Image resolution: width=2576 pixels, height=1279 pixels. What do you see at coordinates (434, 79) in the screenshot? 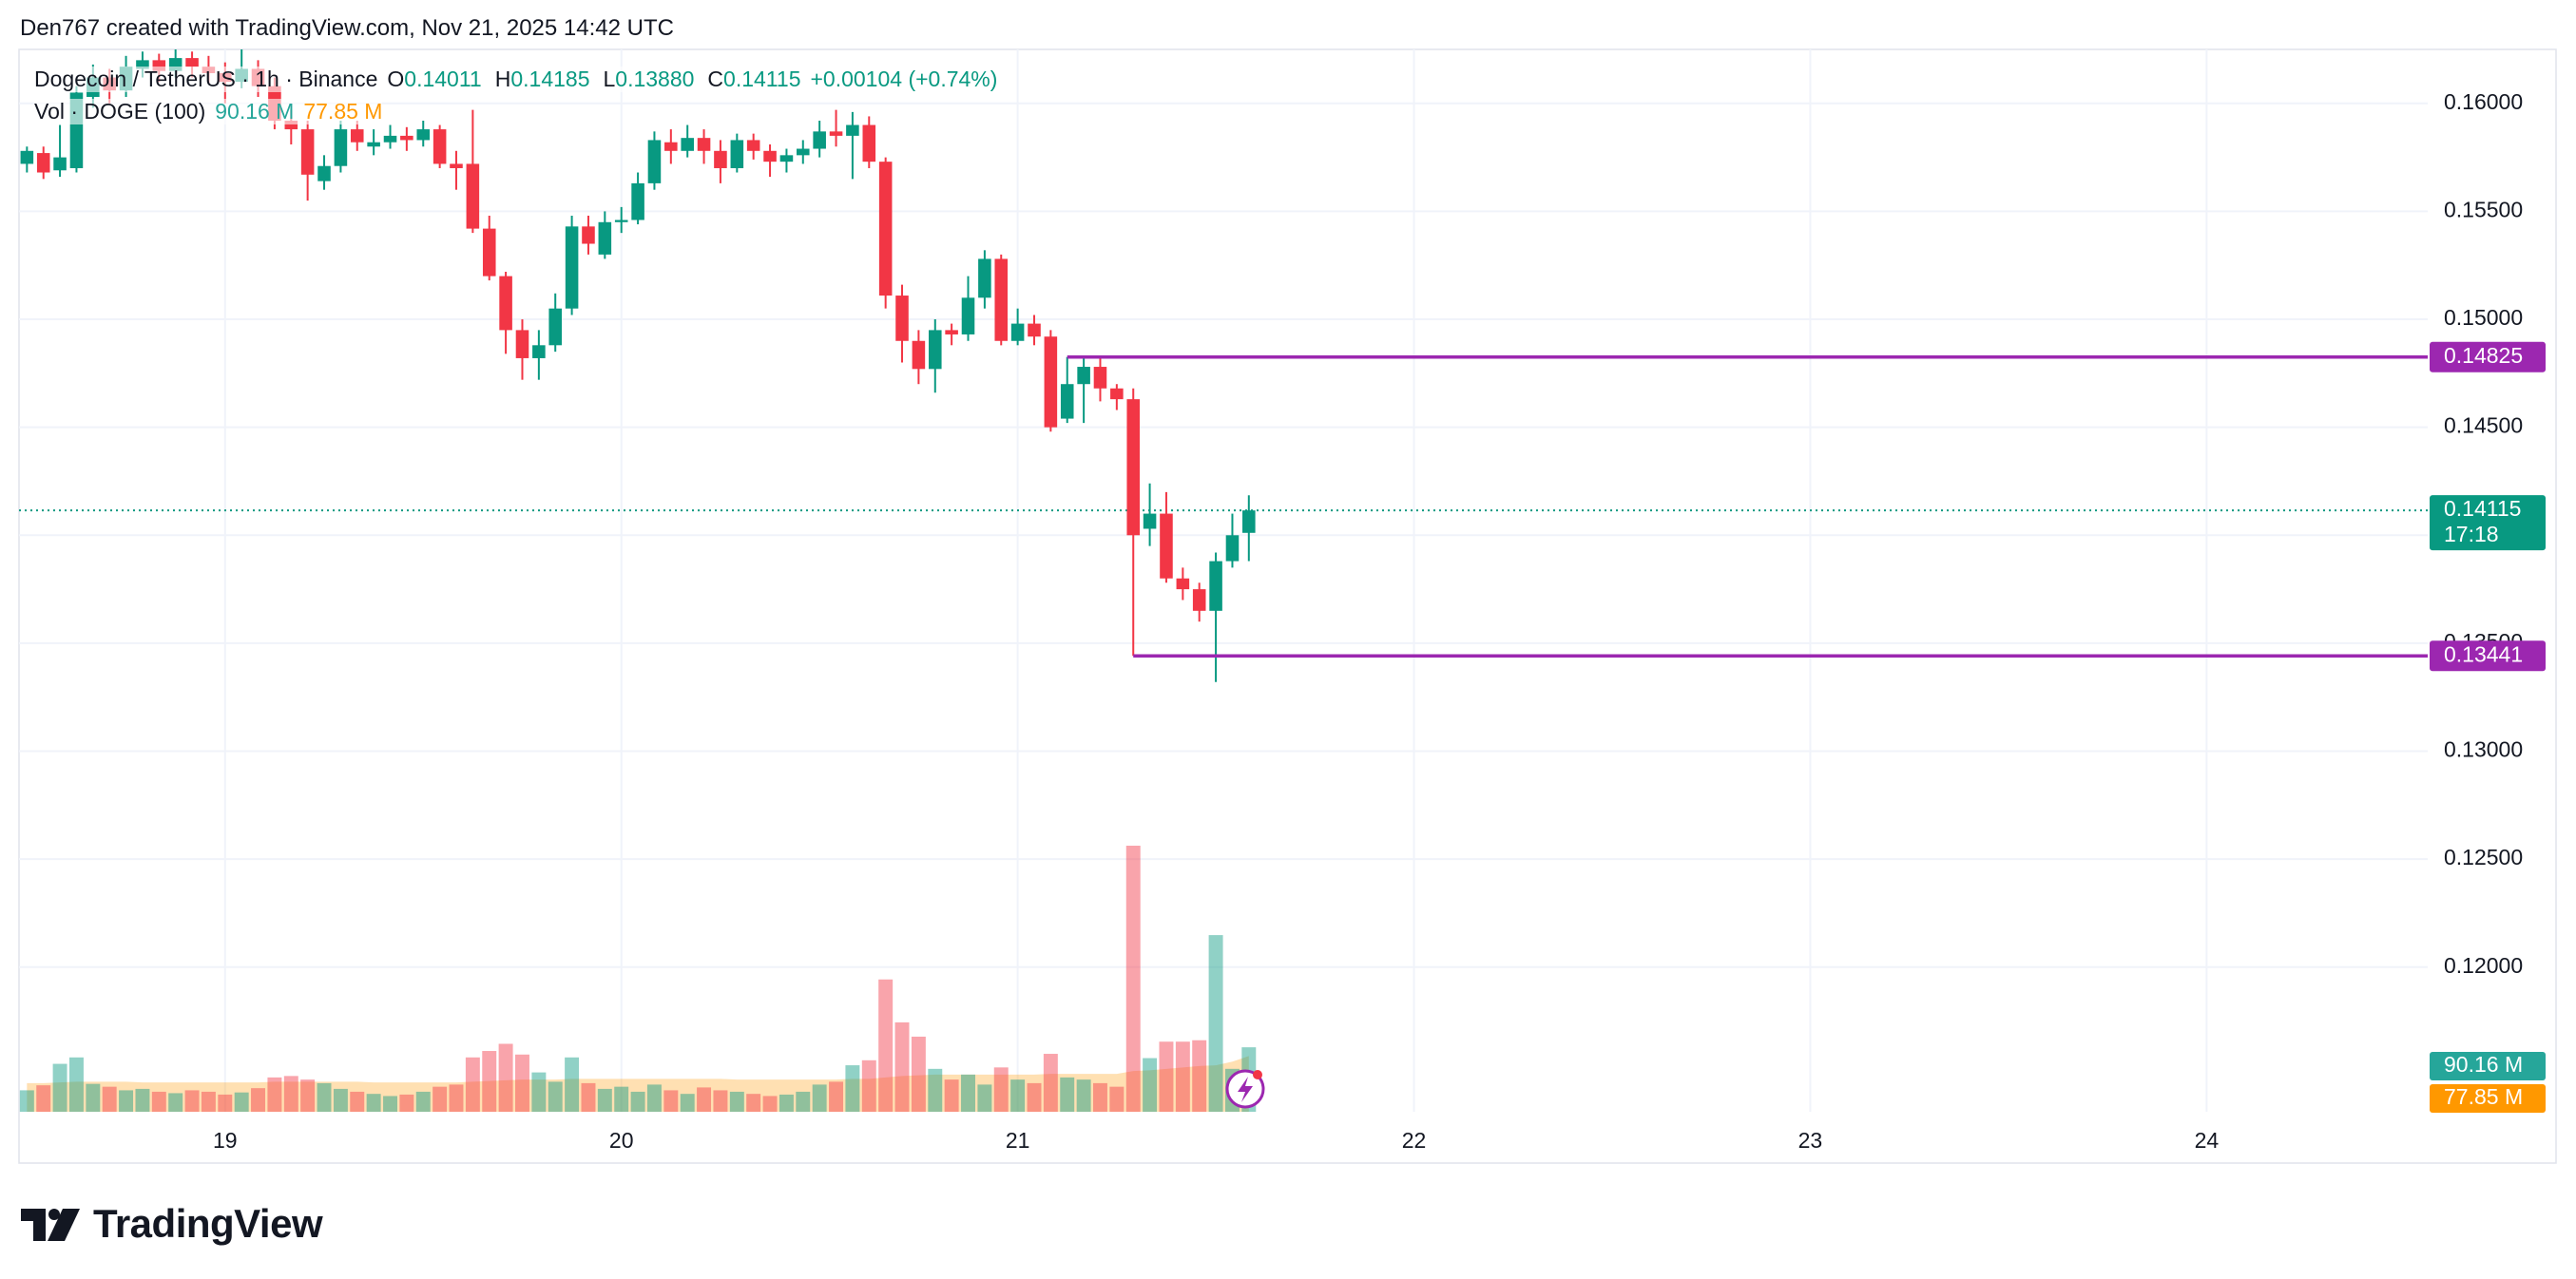
I see `ohlc-item: O0.14011` at bounding box center [434, 79].